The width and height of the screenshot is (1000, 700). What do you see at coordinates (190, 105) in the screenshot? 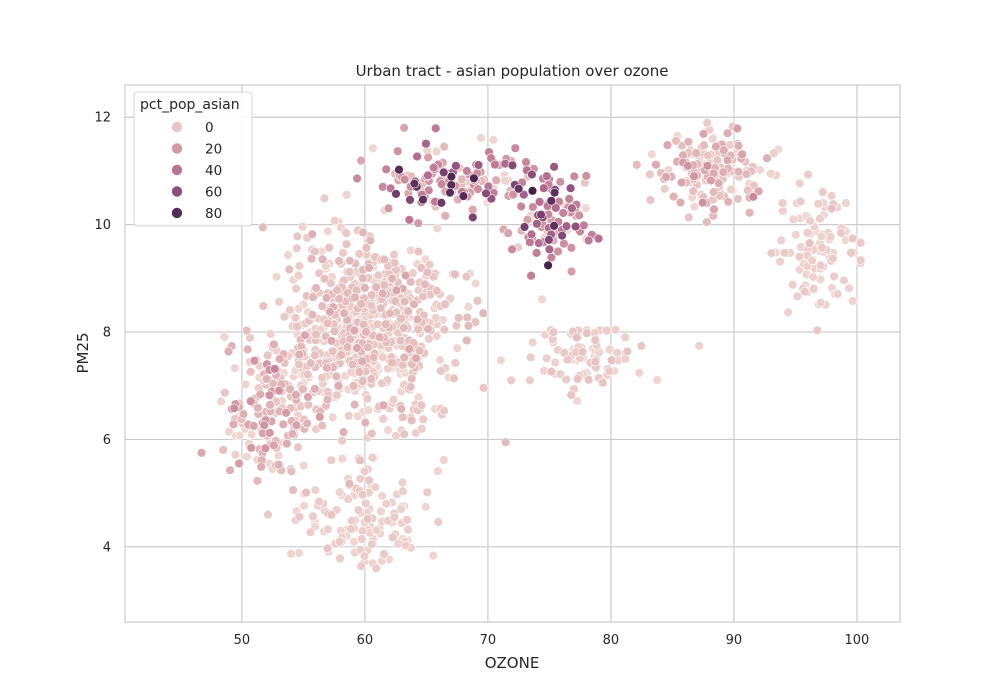
I see `legend-title: pct_pop_asian` at bounding box center [190, 105].